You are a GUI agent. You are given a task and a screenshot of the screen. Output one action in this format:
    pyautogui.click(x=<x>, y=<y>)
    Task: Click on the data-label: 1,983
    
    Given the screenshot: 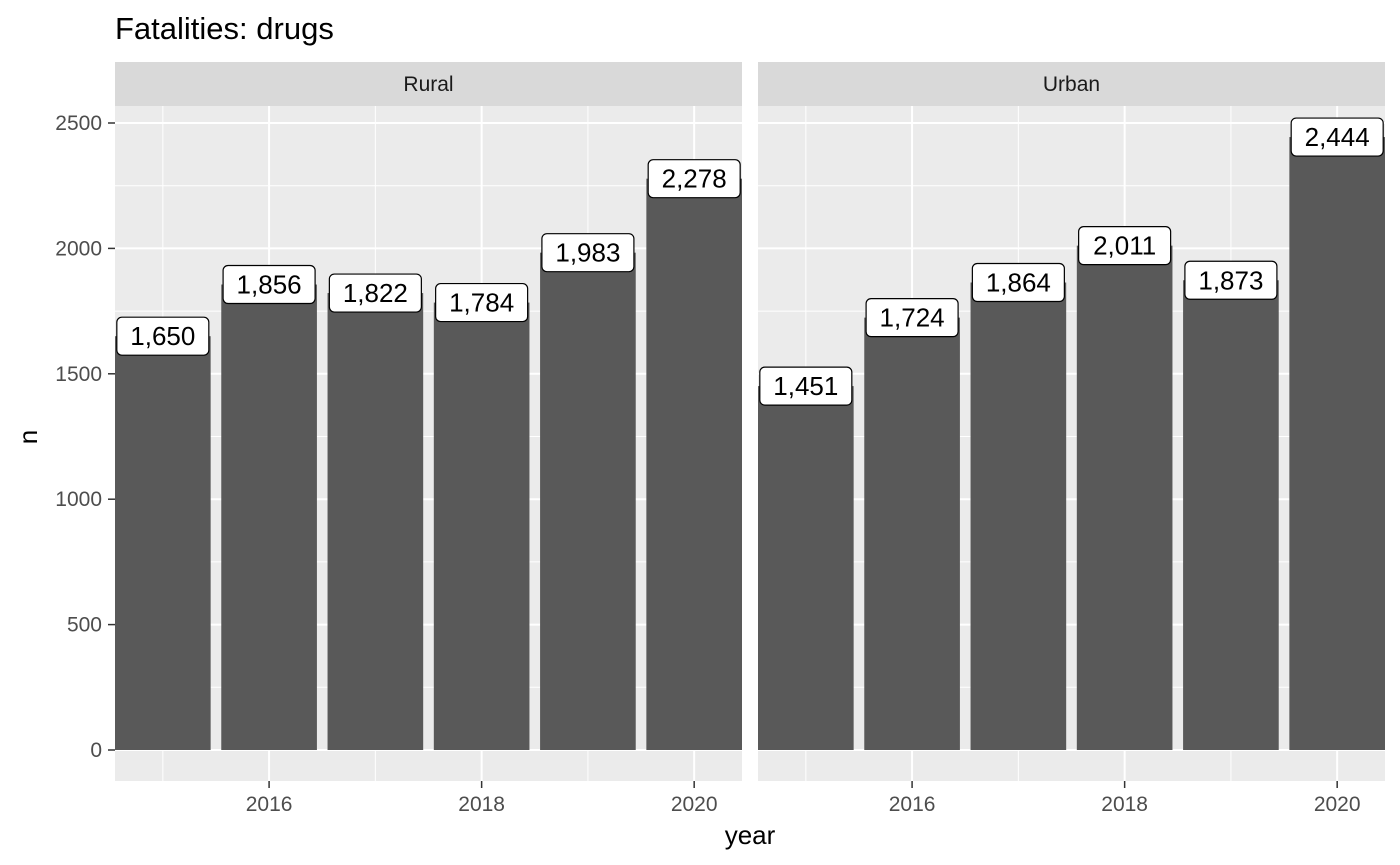 What is the action you would take?
    pyautogui.click(x=587, y=253)
    